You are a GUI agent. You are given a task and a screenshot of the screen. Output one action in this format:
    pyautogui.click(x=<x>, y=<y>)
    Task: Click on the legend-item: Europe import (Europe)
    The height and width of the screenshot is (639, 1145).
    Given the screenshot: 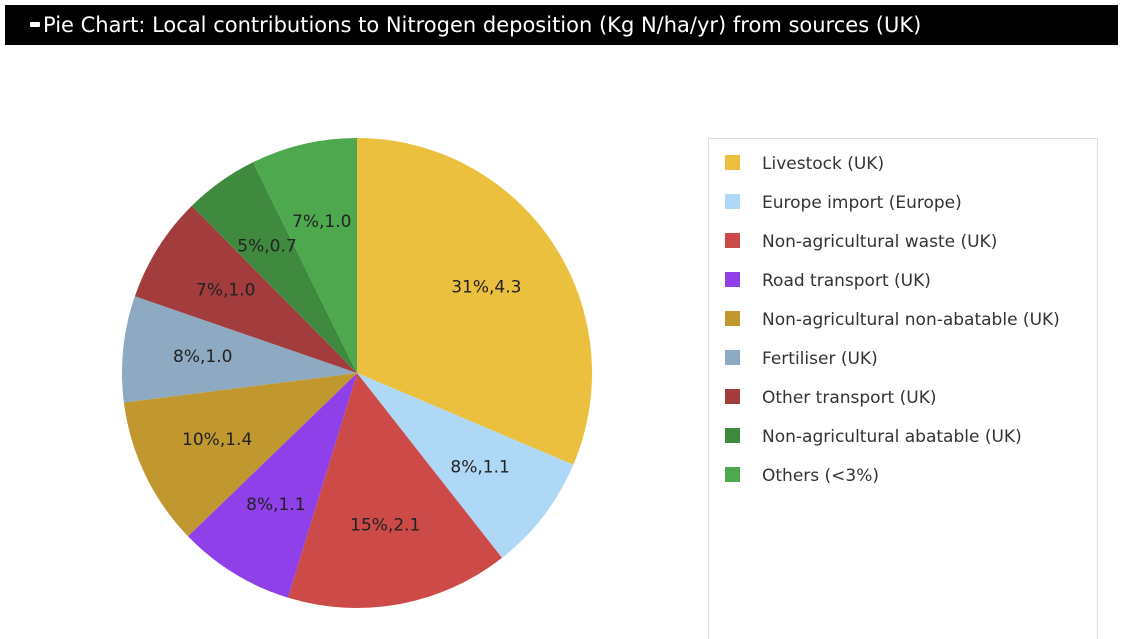 What is the action you would take?
    pyautogui.click(x=903, y=203)
    